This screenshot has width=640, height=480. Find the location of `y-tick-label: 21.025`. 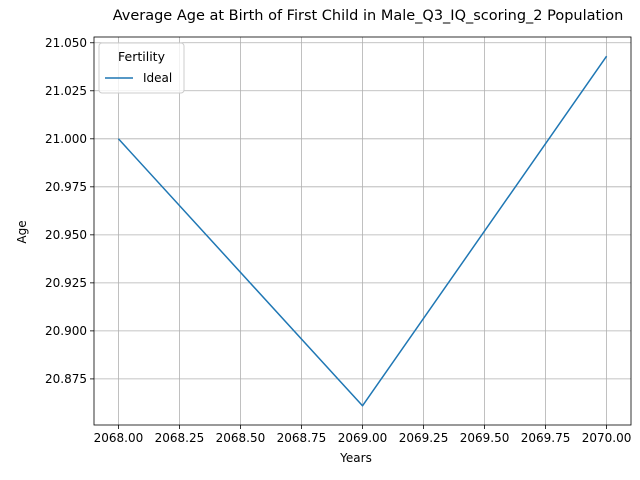

y-tick-label: 21.025 is located at coordinates (66, 91).